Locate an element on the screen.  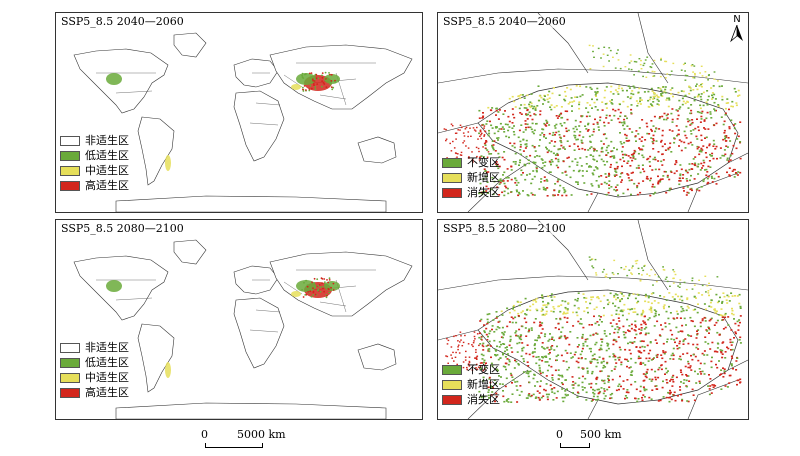
scale-value: 500 km is located at coordinates (601, 434).